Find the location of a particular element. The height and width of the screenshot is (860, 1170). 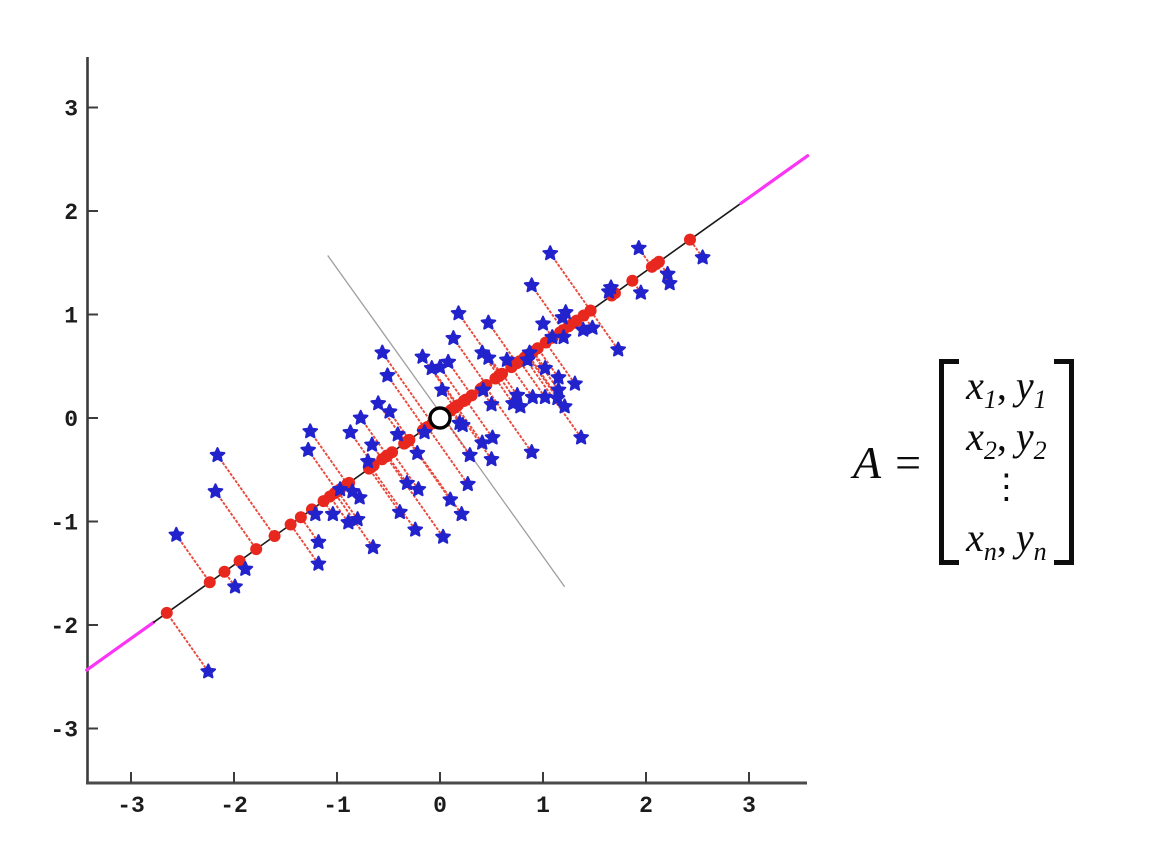

y-tick-label: 0 is located at coordinates (71, 420).